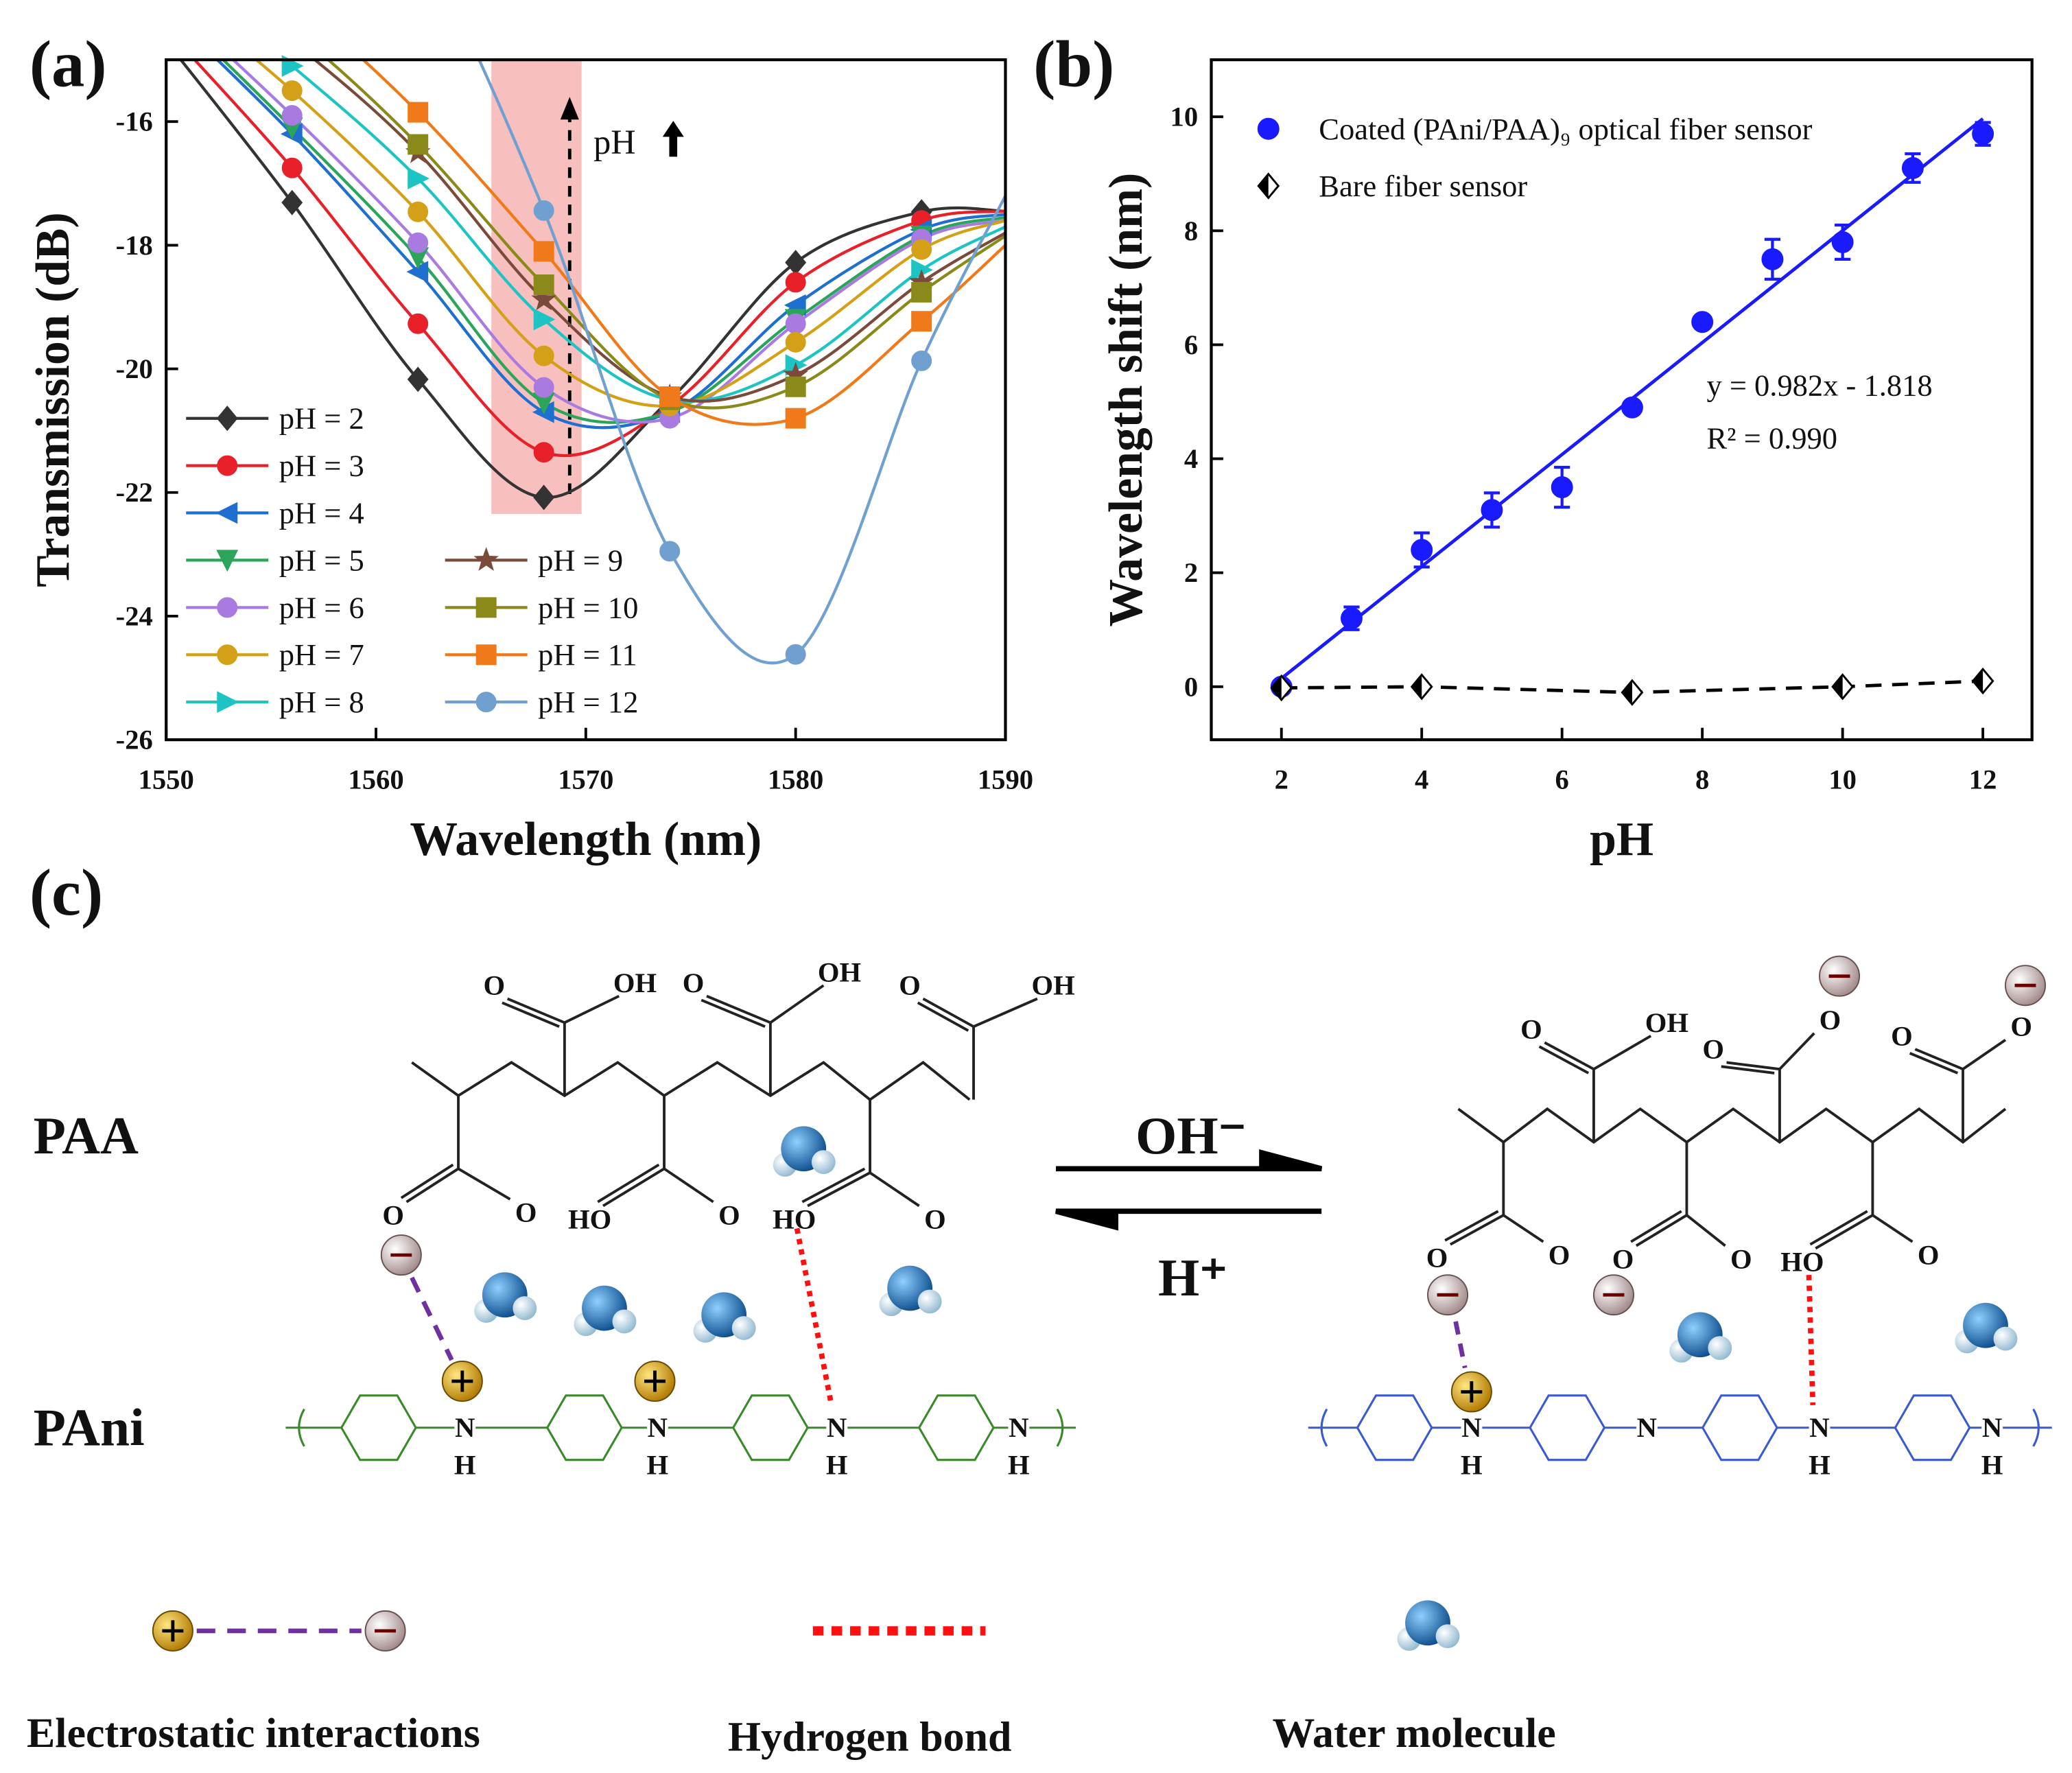 The image size is (2072, 1773). I want to click on x-tick-label: 8, so click(1702, 780).